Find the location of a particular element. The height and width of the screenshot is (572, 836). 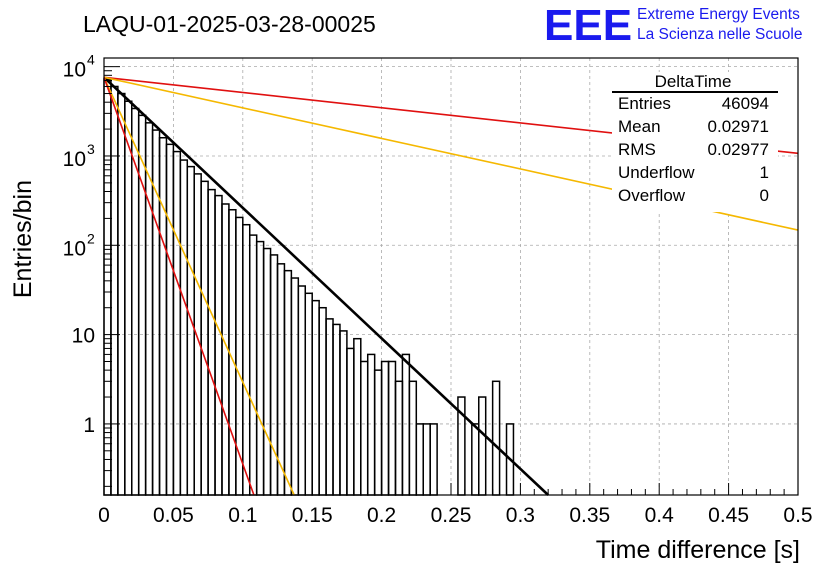

stats-row-label: Underflow is located at coordinates (656, 172).